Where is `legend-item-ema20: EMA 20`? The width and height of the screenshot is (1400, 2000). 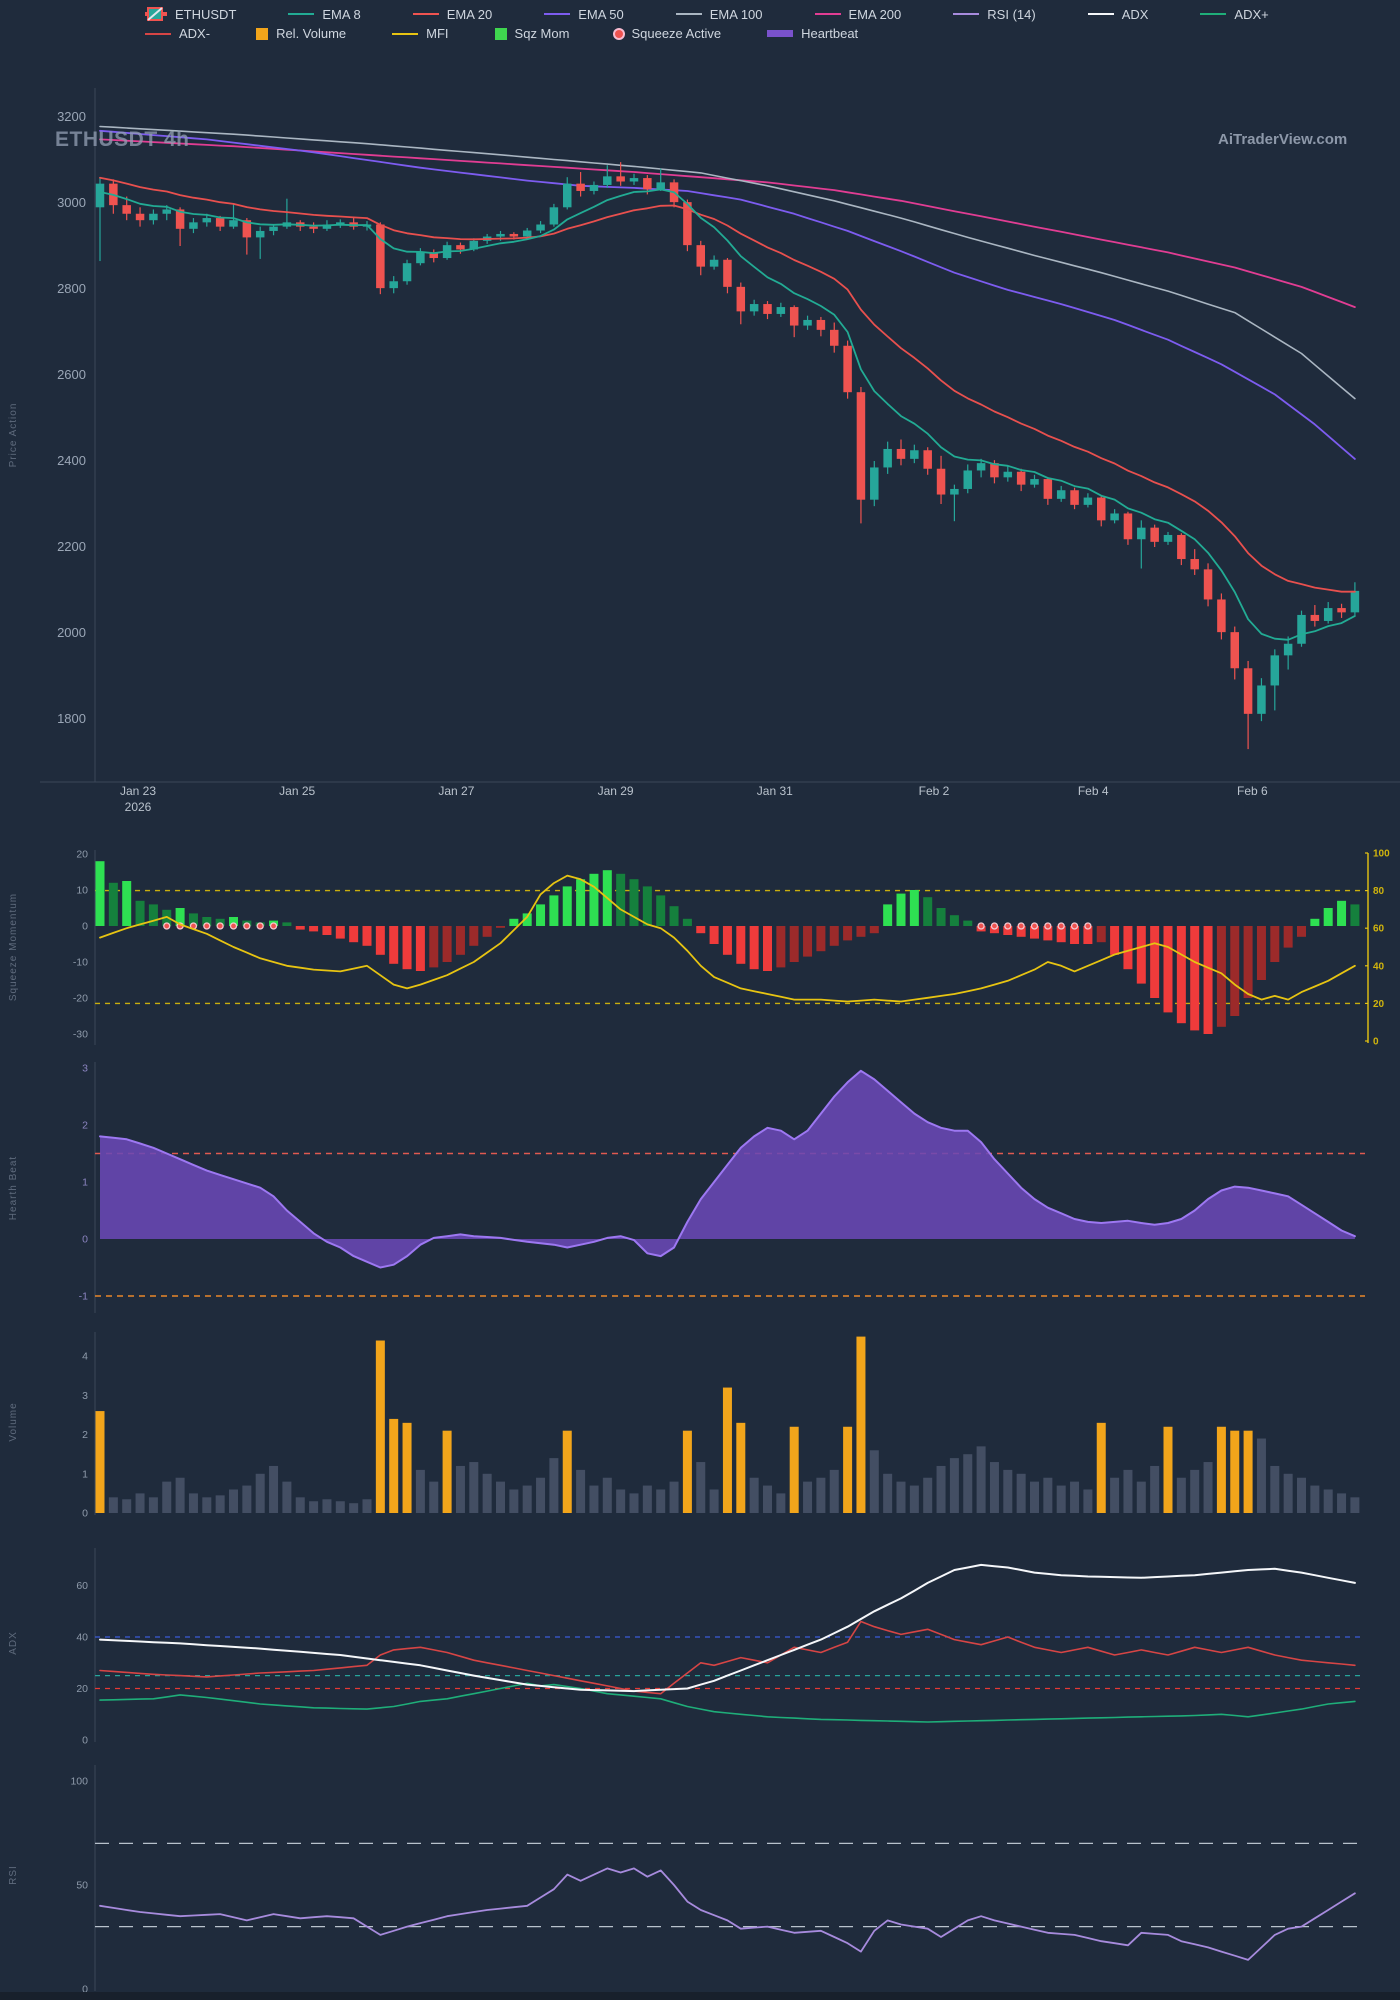 legend-item-ema20: EMA 20 is located at coordinates (452, 14).